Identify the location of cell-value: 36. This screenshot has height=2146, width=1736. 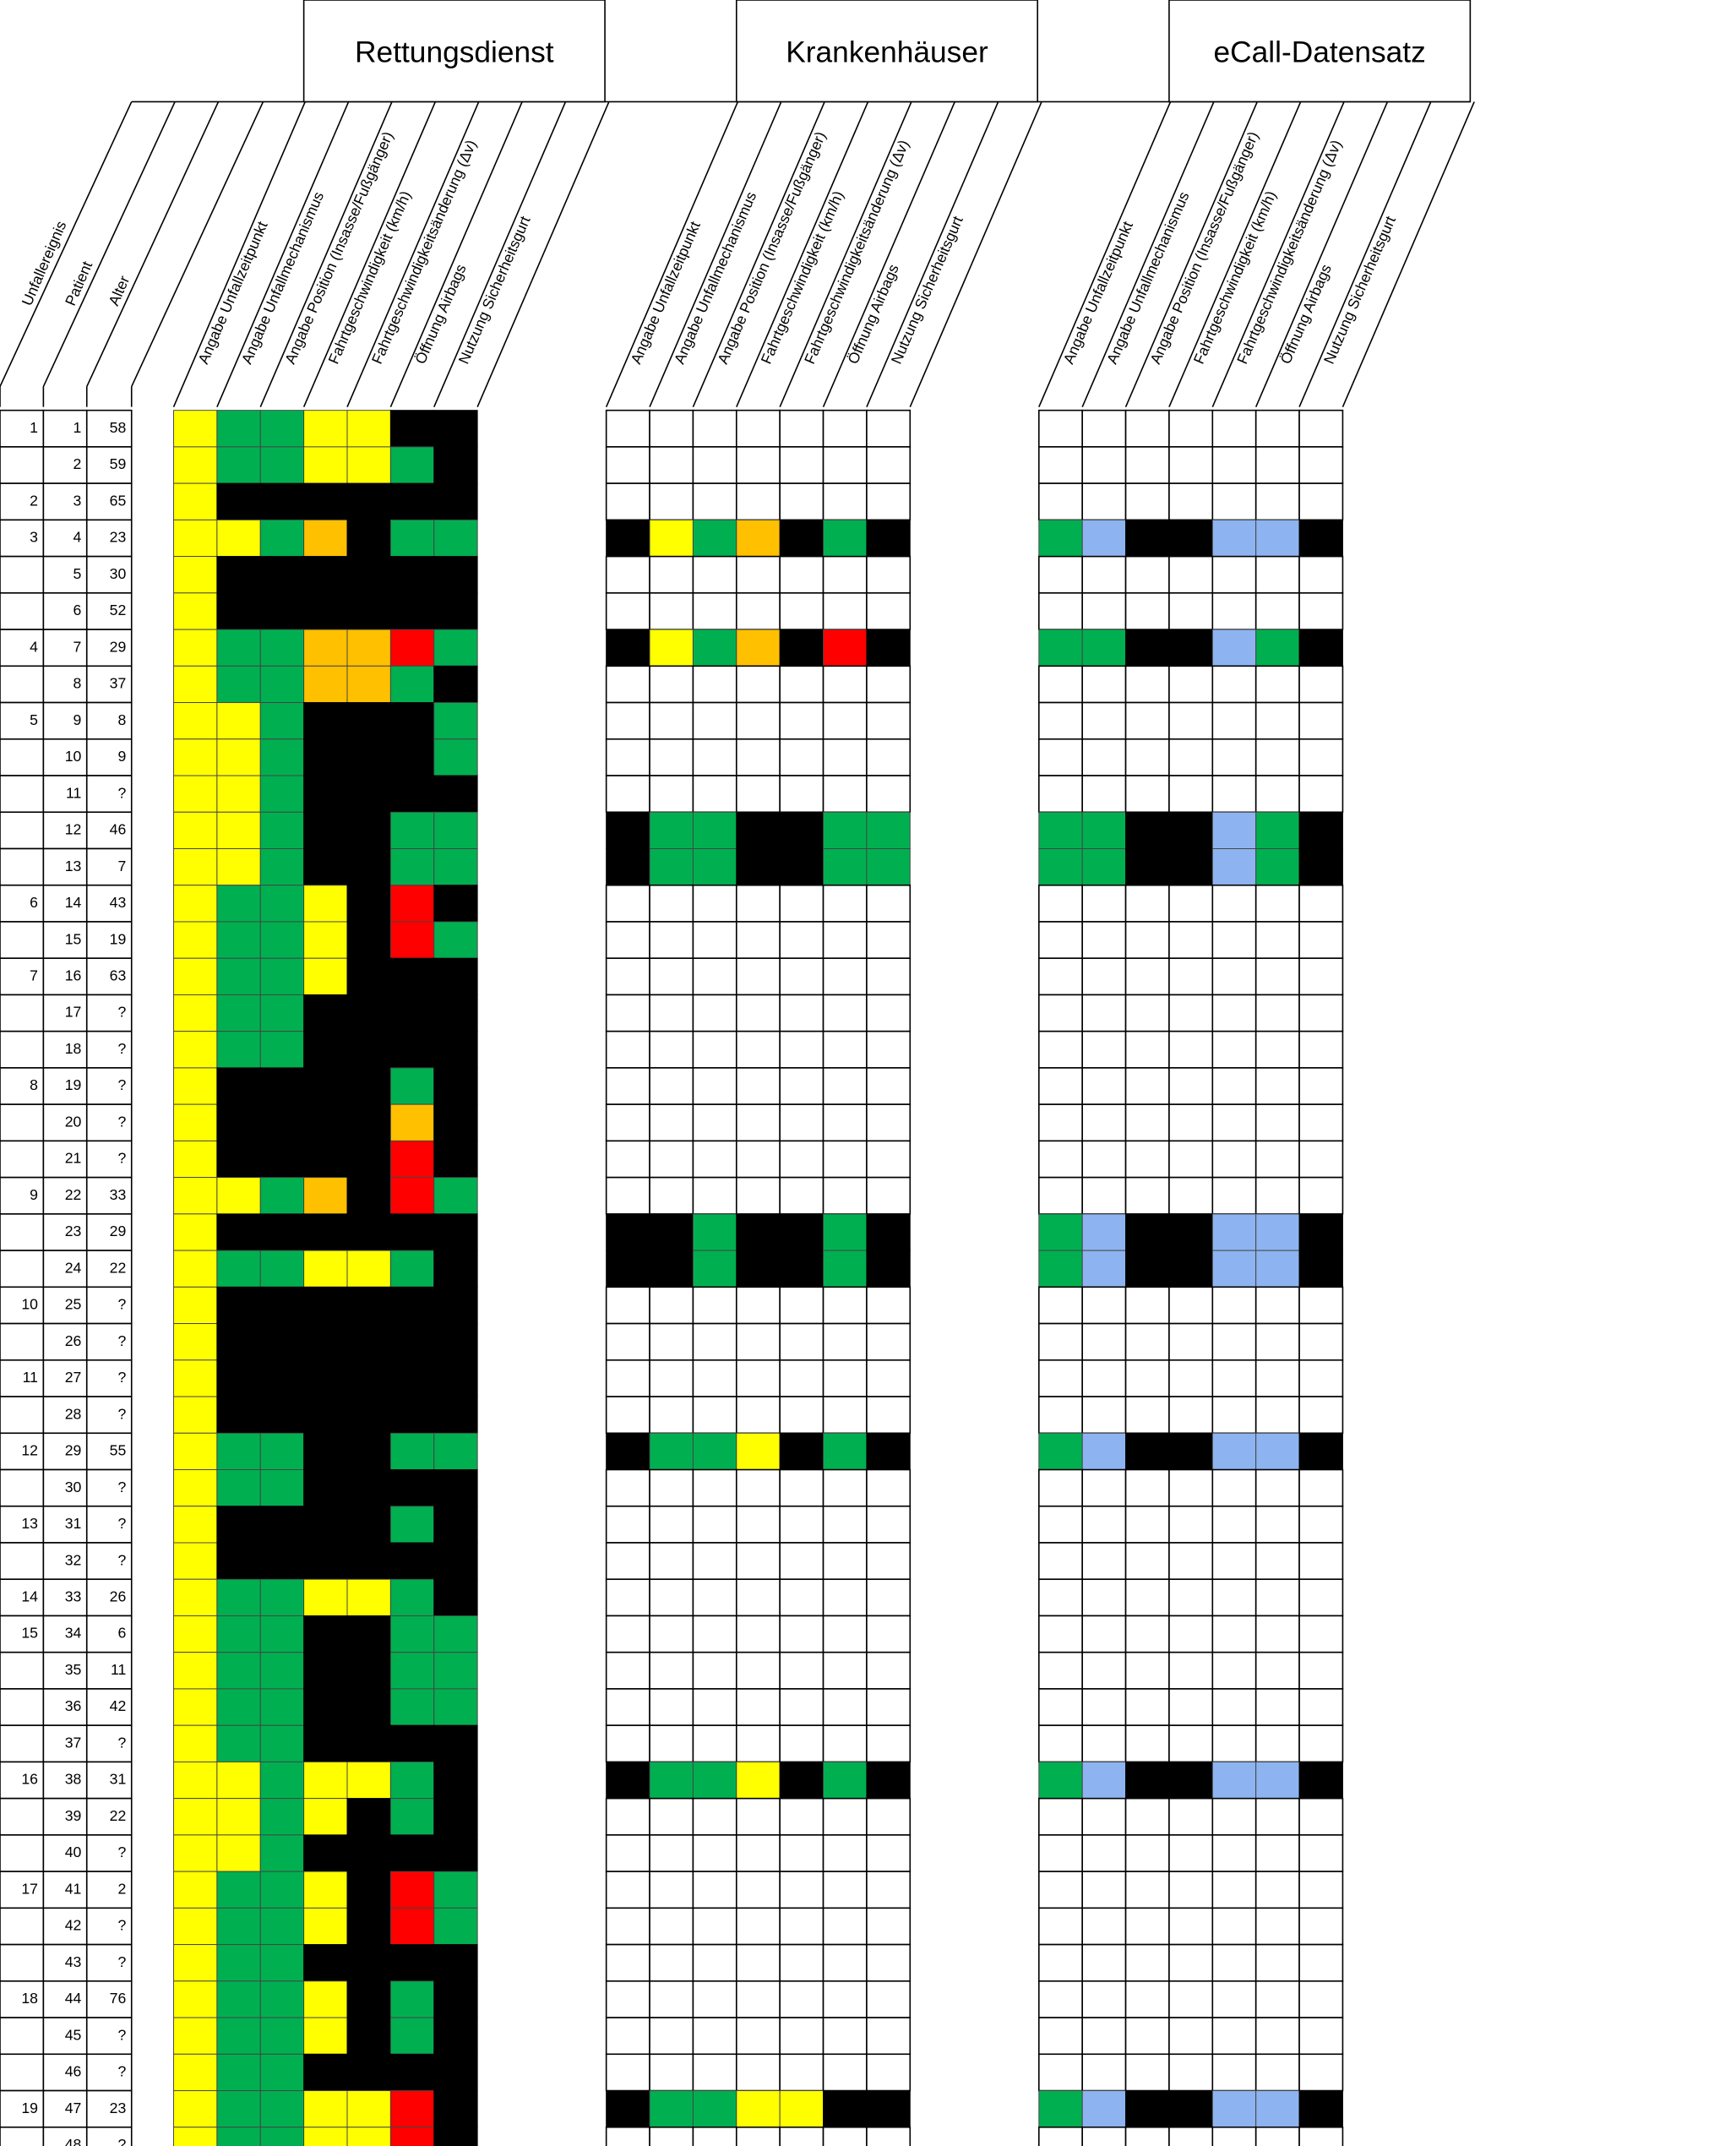
(73, 1706).